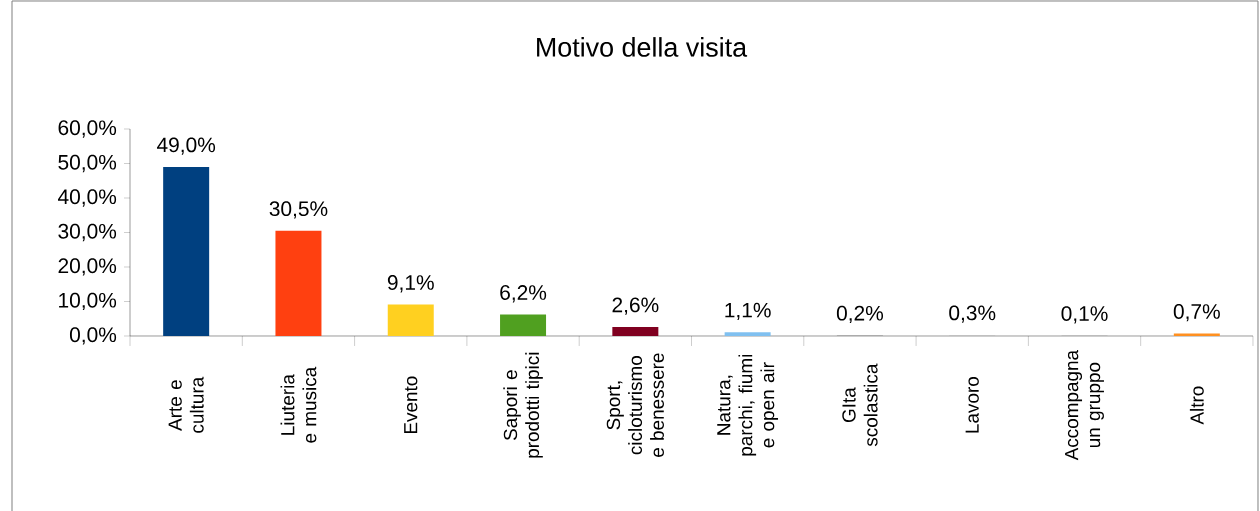 This screenshot has width=1260, height=511. Describe the element at coordinates (635, 405) in the screenshot. I see `x-tick-label: Sport, cicloturismo e benessere` at that location.